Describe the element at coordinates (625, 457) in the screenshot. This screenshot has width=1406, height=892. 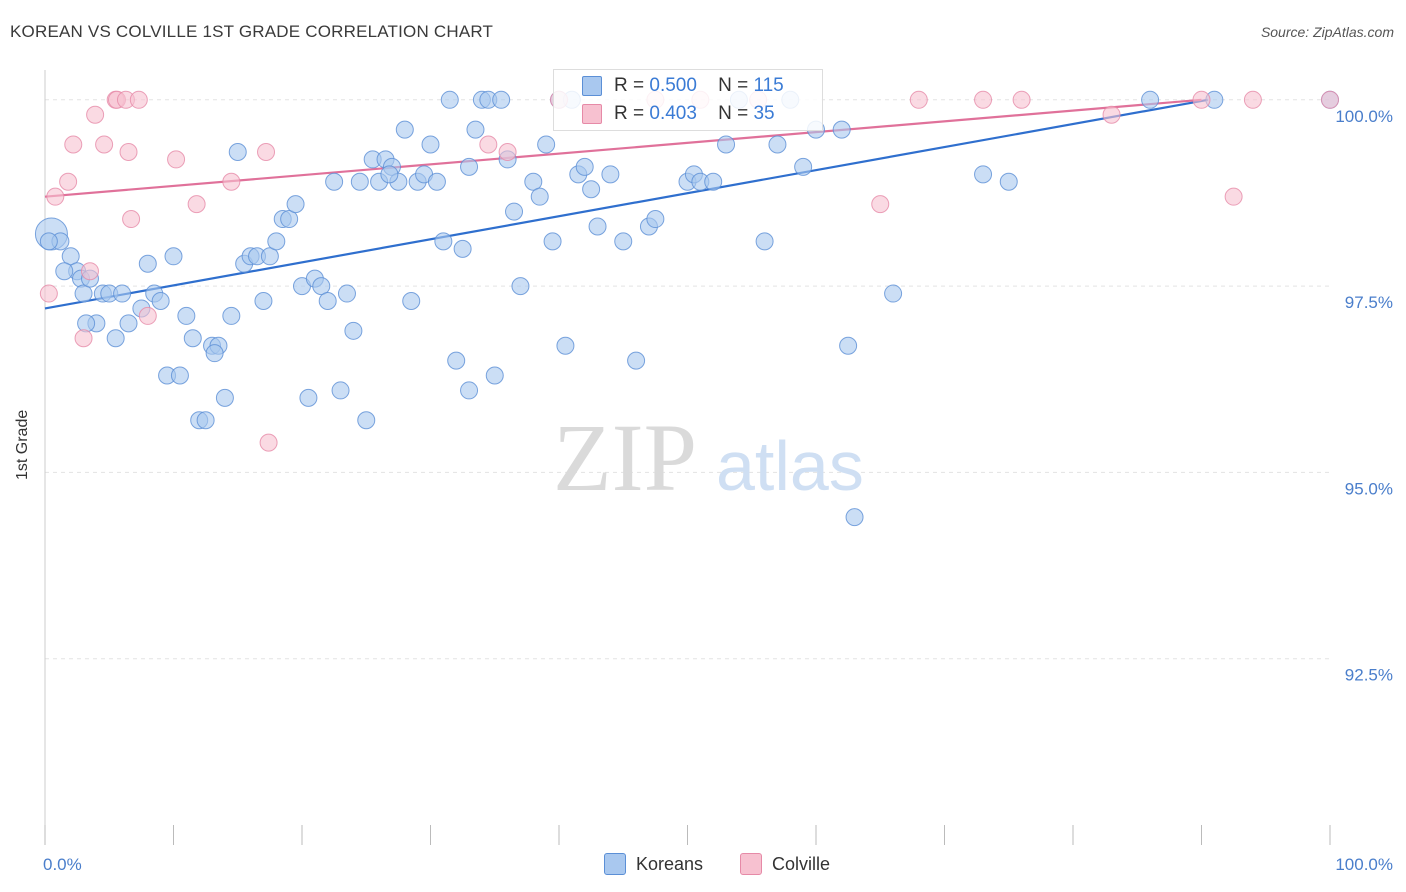
I see `watermark-zip: ZIP` at that location.